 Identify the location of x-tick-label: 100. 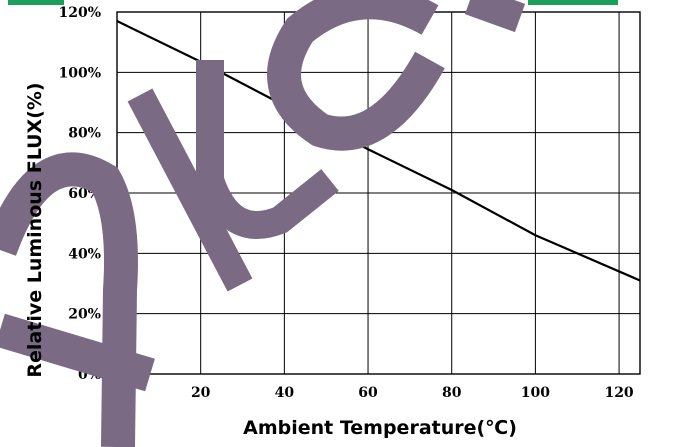
(535, 393).